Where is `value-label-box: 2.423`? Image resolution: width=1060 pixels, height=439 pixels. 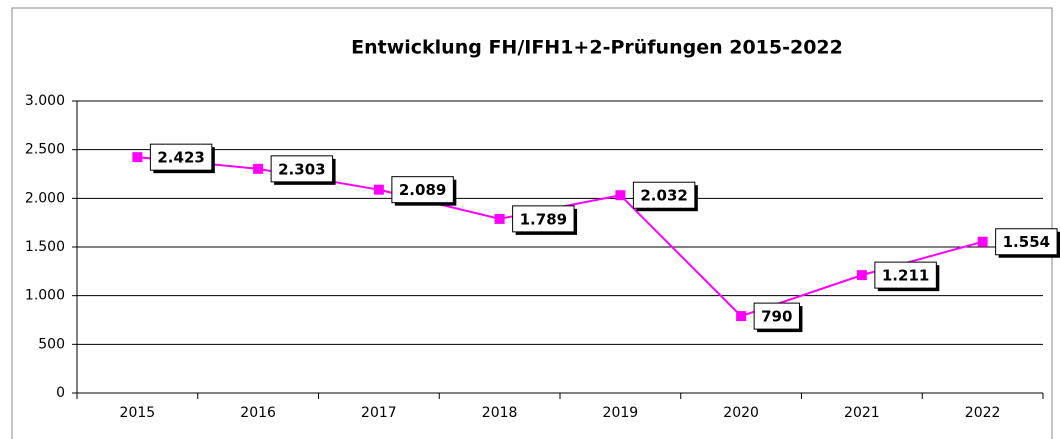 value-label-box: 2.423 is located at coordinates (182, 158).